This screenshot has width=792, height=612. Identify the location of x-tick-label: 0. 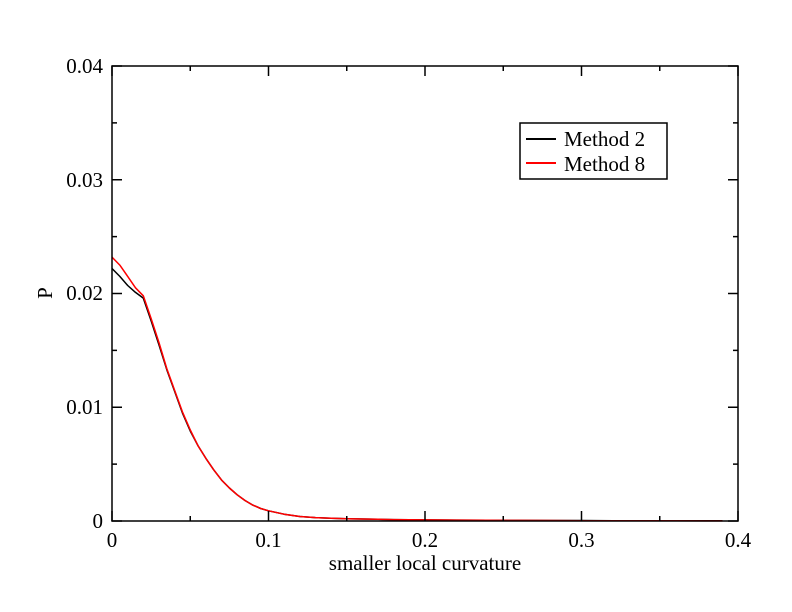
(112, 540).